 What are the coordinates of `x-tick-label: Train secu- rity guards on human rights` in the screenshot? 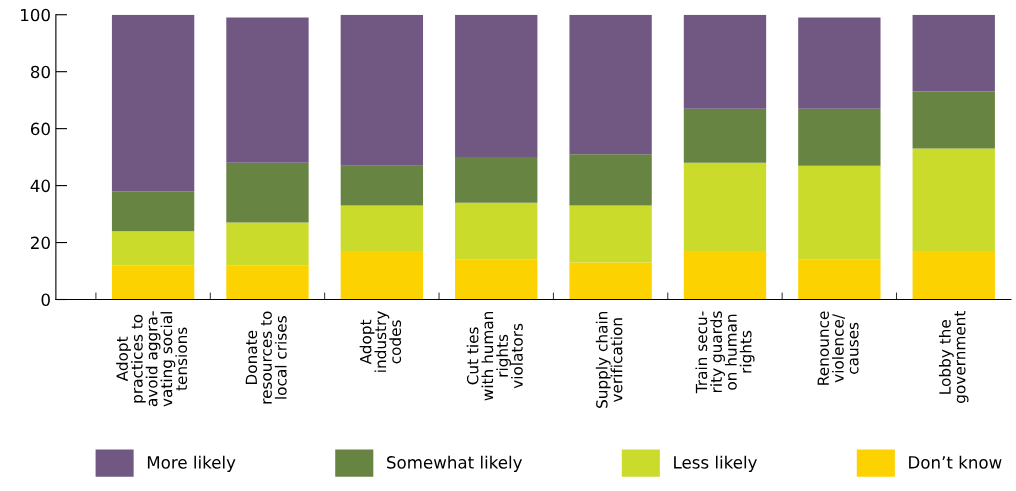 It's located at (725, 352).